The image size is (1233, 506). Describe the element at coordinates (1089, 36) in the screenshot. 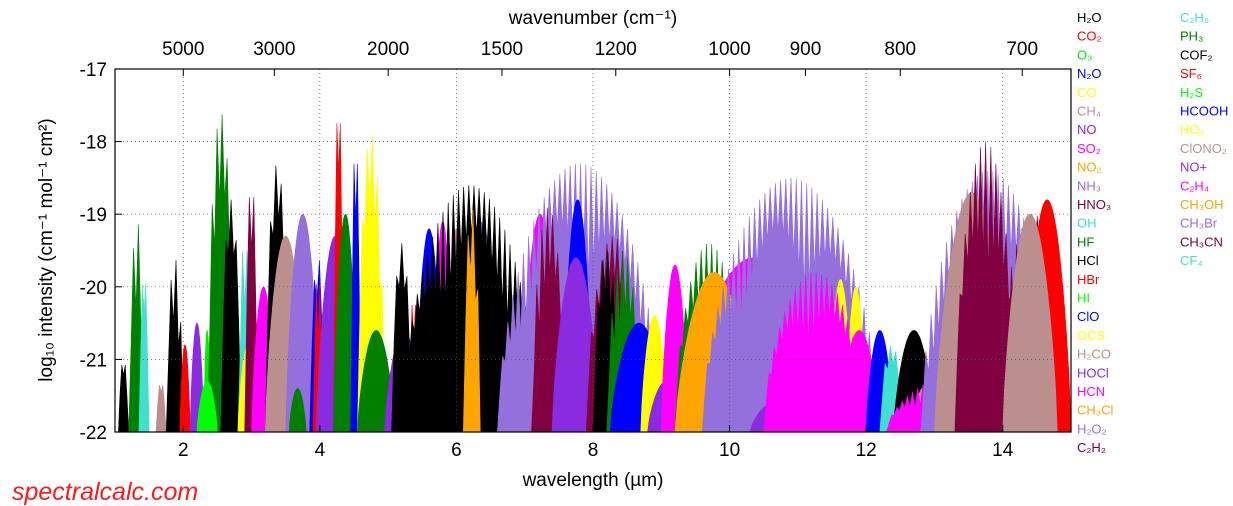

I see `legend-entry: CO₂` at that location.